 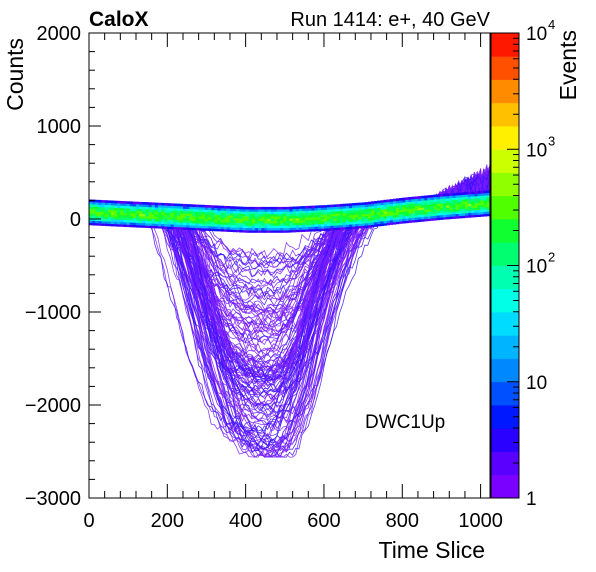 What do you see at coordinates (536, 267) in the screenshot?
I see `z-tick-label: 10` at bounding box center [536, 267].